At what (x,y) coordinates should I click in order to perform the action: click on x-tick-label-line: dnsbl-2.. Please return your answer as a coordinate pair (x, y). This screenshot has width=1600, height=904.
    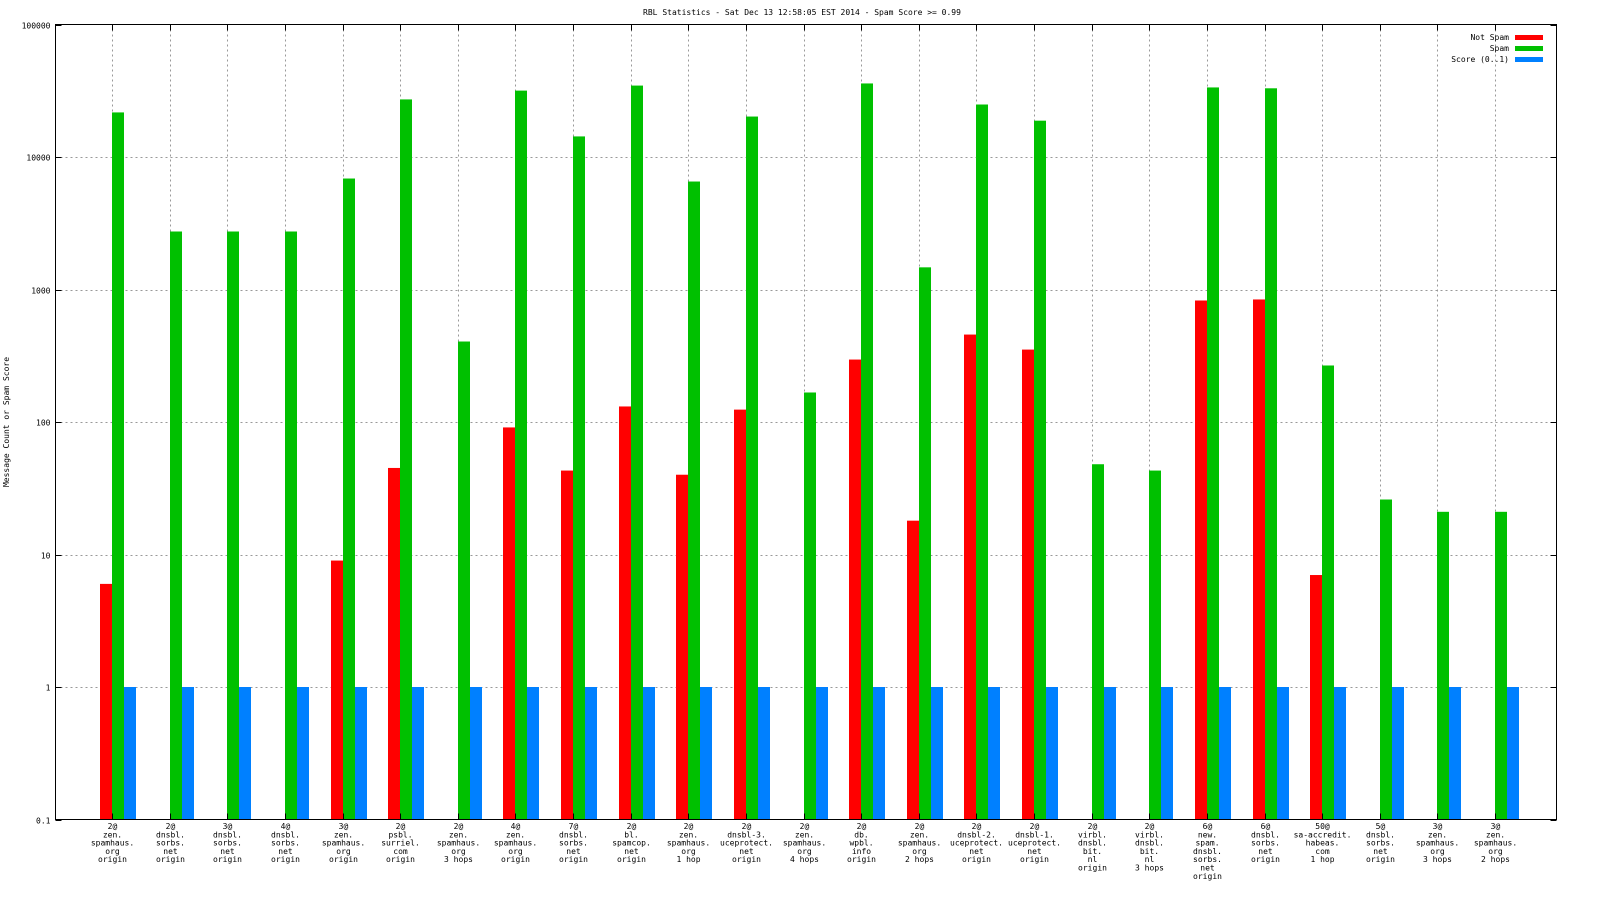
    Looking at the image, I should click on (976, 834).